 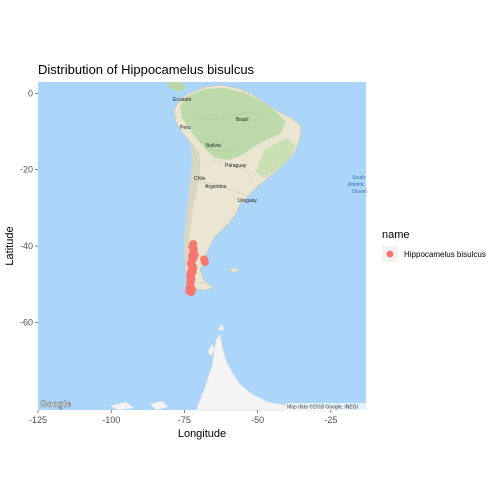 What do you see at coordinates (30, 93) in the screenshot?
I see `y-tick-label: 0` at bounding box center [30, 93].